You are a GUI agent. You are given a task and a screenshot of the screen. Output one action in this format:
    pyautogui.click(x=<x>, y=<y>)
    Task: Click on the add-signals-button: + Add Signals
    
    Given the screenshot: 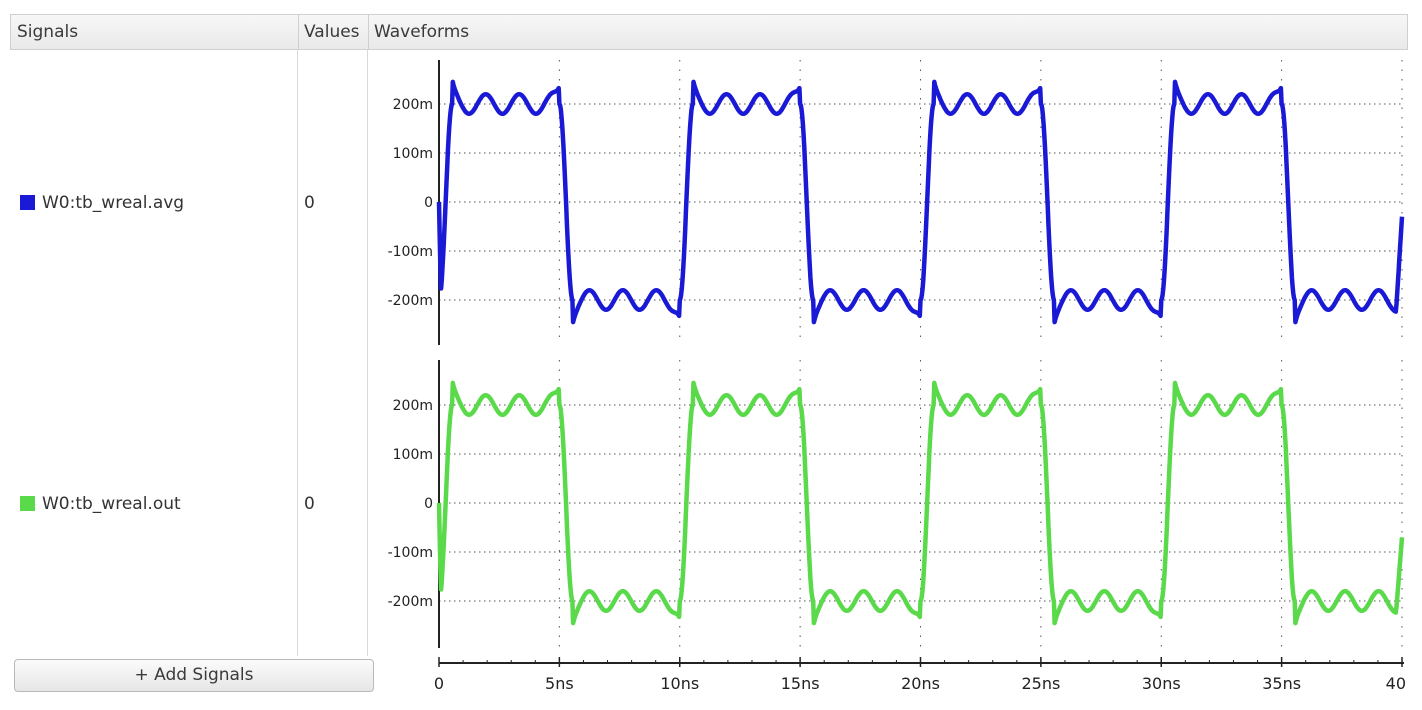 What is the action you would take?
    pyautogui.click(x=194, y=675)
    